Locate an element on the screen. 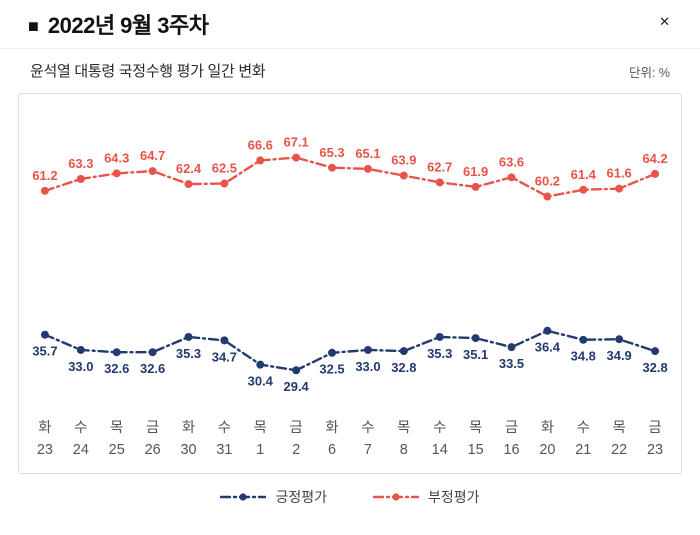  value-label: 35.7 is located at coordinates (44, 351).